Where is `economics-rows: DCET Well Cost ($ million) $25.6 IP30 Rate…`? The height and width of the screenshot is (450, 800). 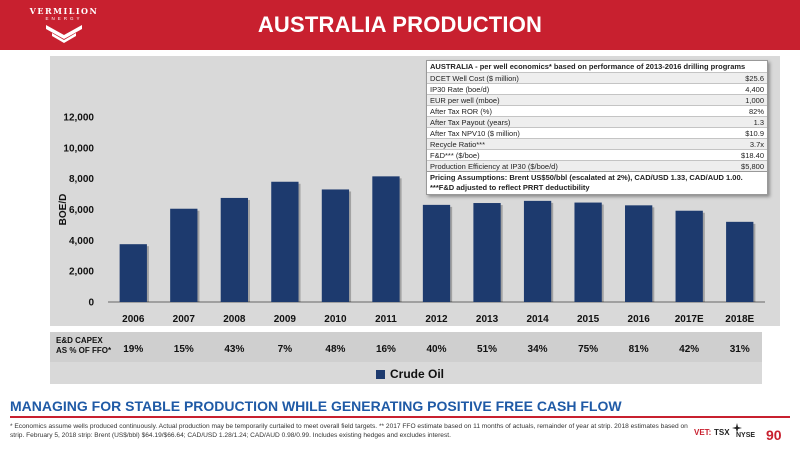
economics-rows: DCET Well Cost ($ million) $25.6 IP30 Rate… is located at coordinates (597, 121).